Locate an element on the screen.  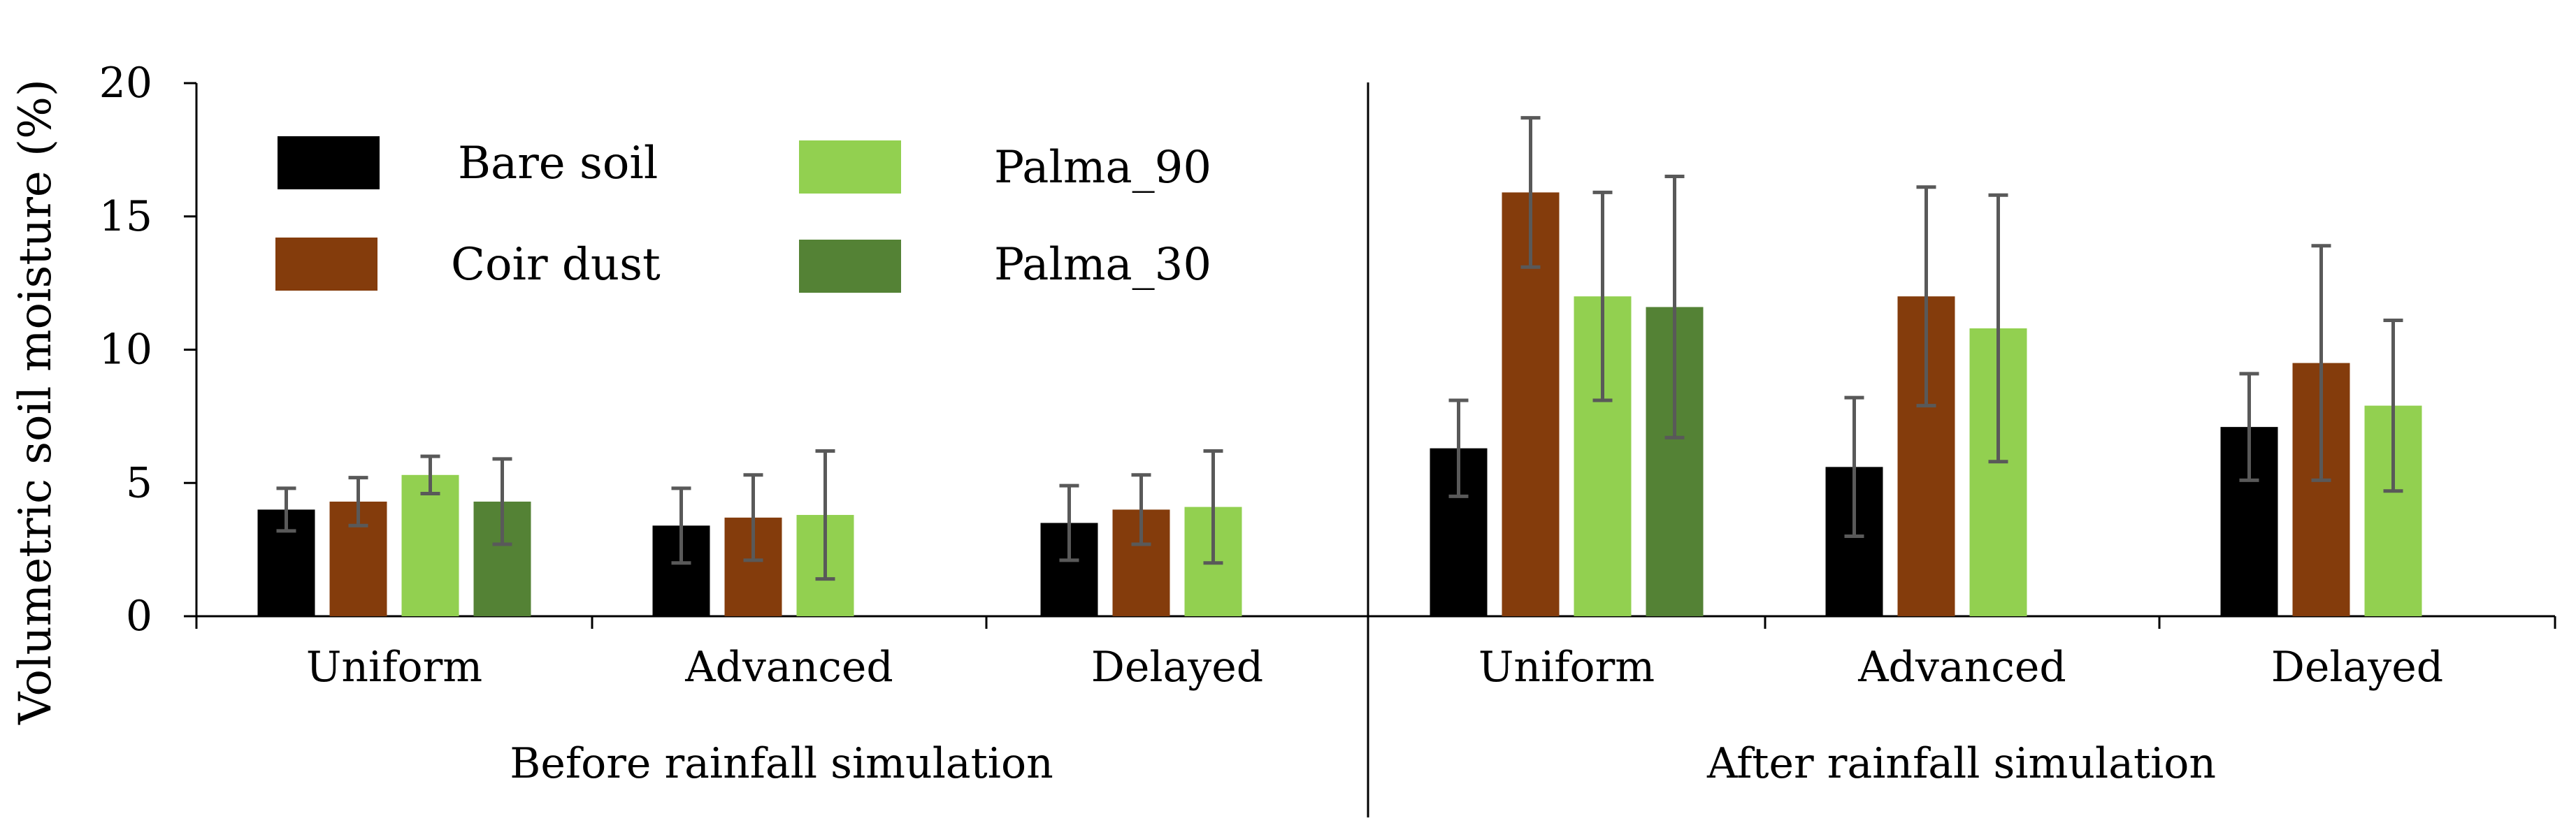
legend: Bare soil Coir dust Palma_90 Palma_30 is located at coordinates (743, 214).